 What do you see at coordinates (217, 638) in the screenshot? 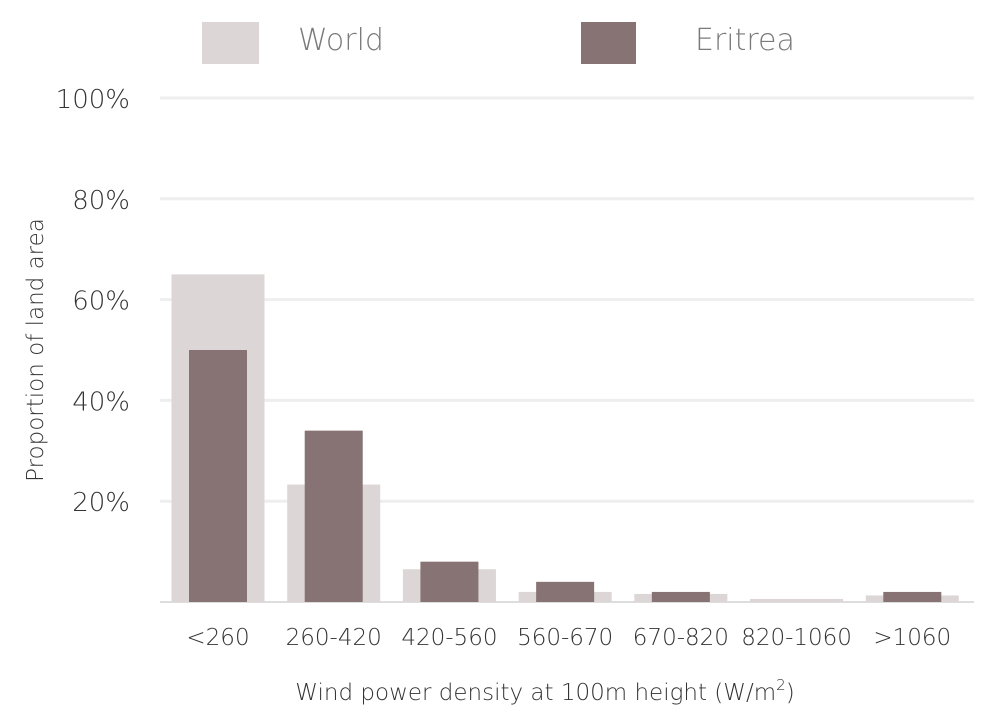
I see `x-tick-label: <260` at bounding box center [217, 638].